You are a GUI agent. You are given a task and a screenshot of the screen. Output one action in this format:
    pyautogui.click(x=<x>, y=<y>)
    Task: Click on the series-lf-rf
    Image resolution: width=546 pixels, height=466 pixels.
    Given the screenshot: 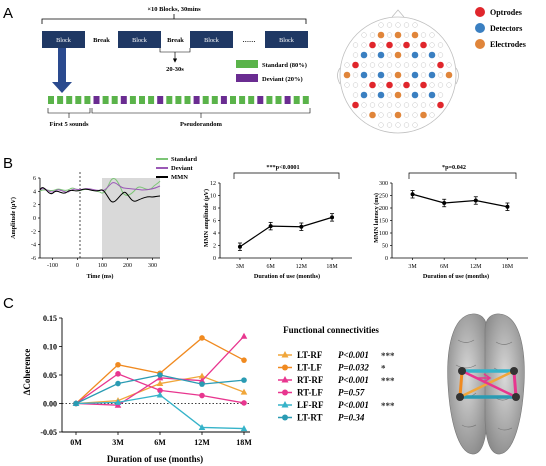 What is the action you would take?
    pyautogui.click(x=160, y=412)
    